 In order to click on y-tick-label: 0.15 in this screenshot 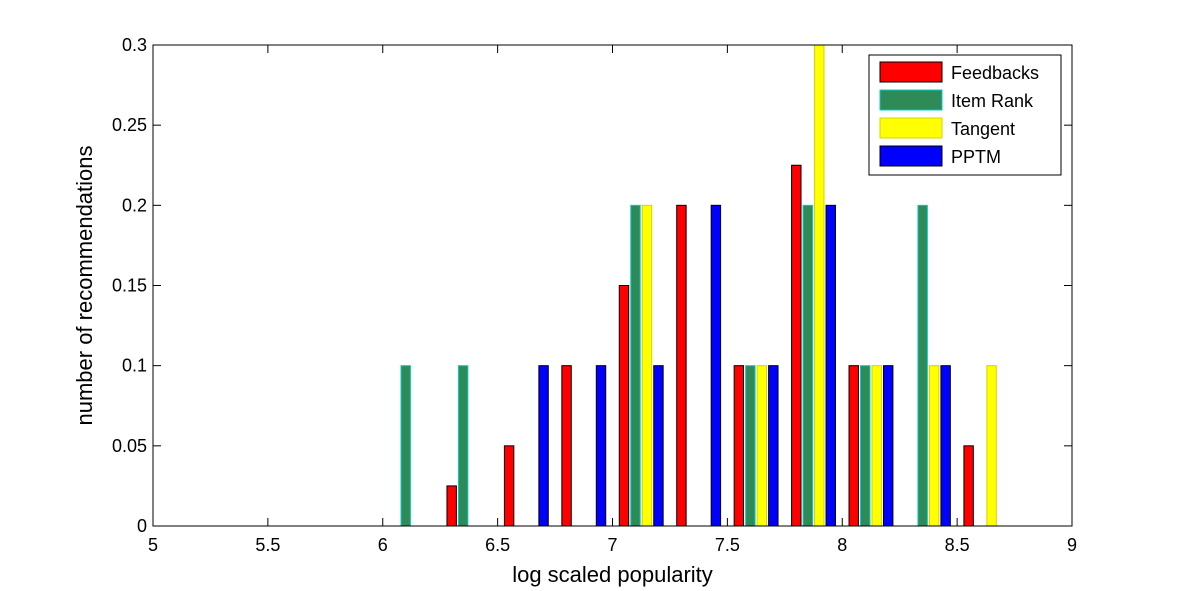, I will do `click(129, 286)`.